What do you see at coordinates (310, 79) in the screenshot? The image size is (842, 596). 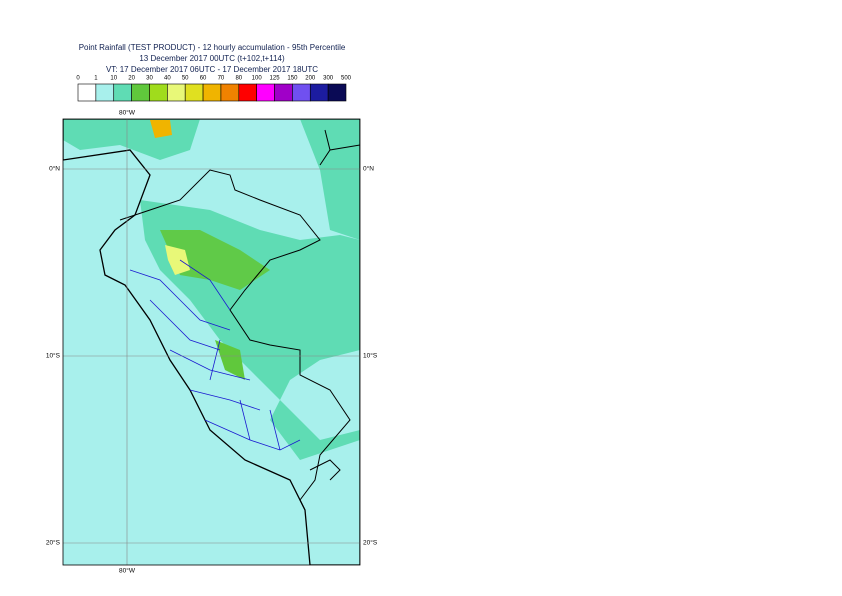 I see `legend-label: 200` at bounding box center [310, 79].